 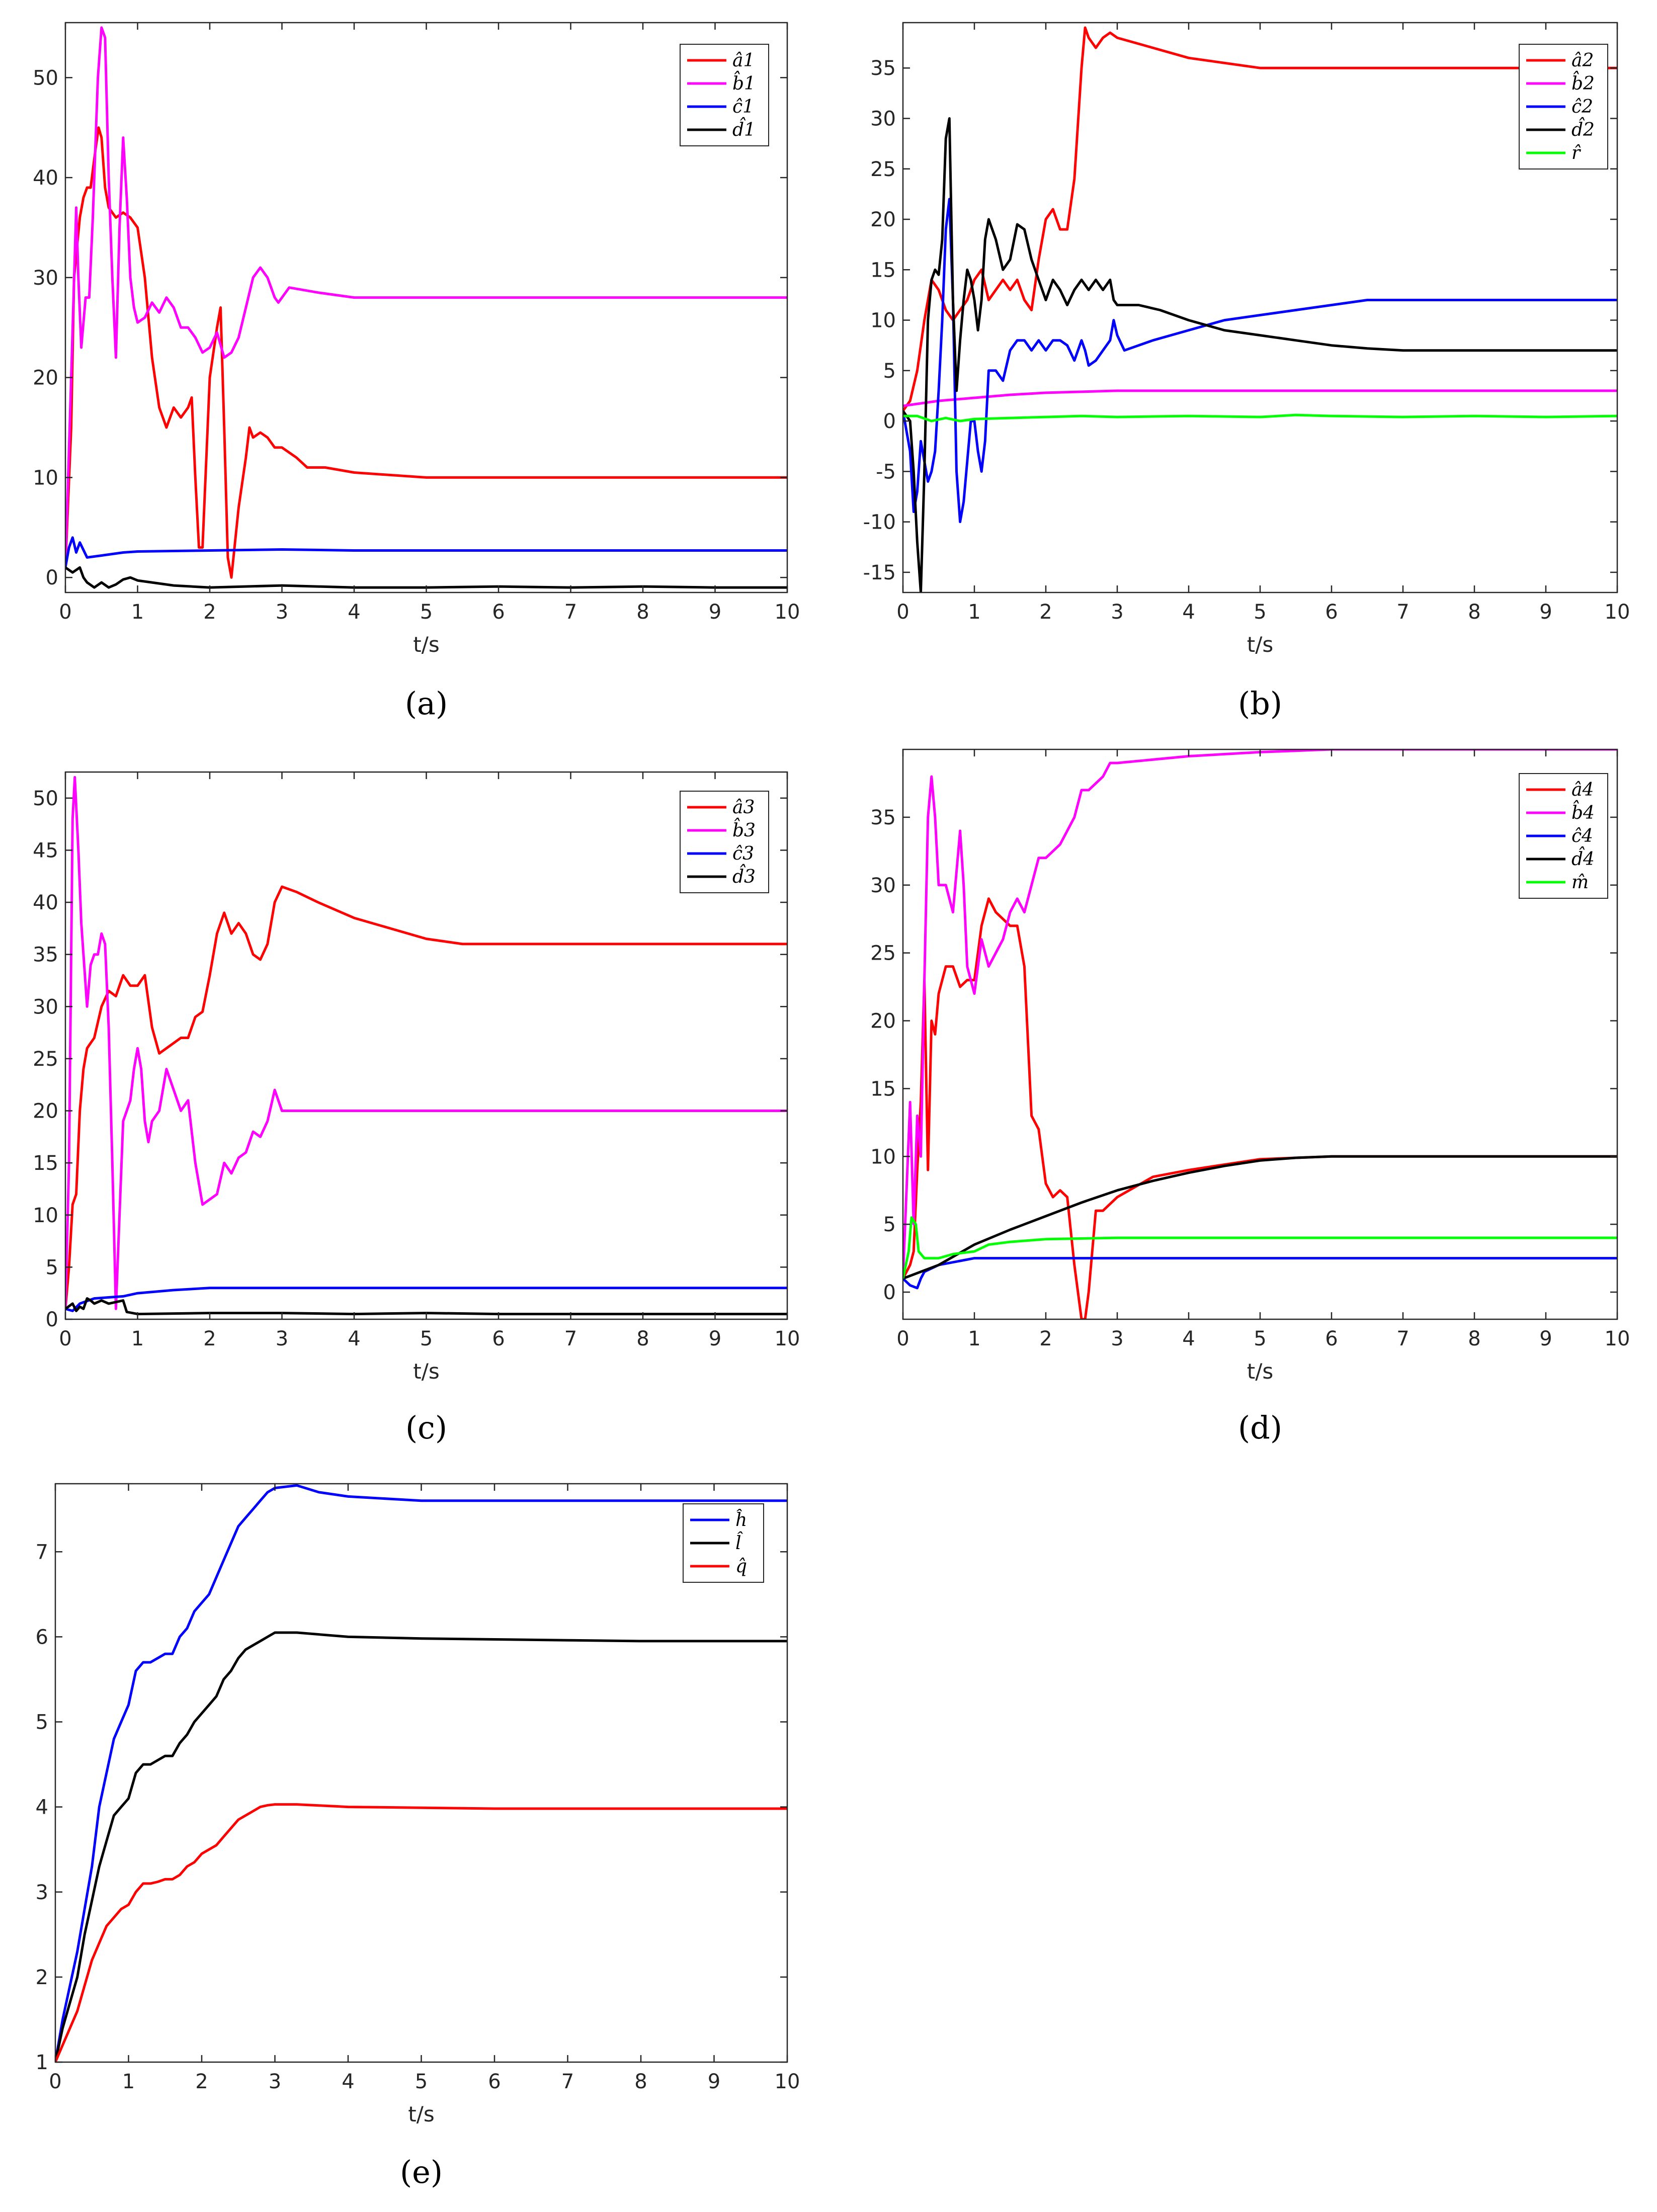 I want to click on legend-label: ĉ4, so click(x=1582, y=836).